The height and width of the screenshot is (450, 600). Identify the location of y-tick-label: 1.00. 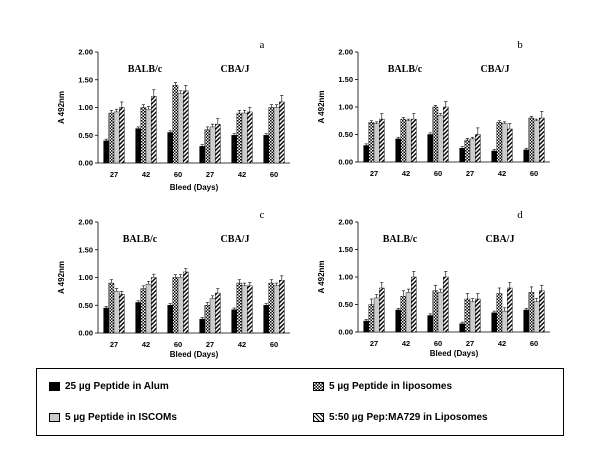
(345, 277).